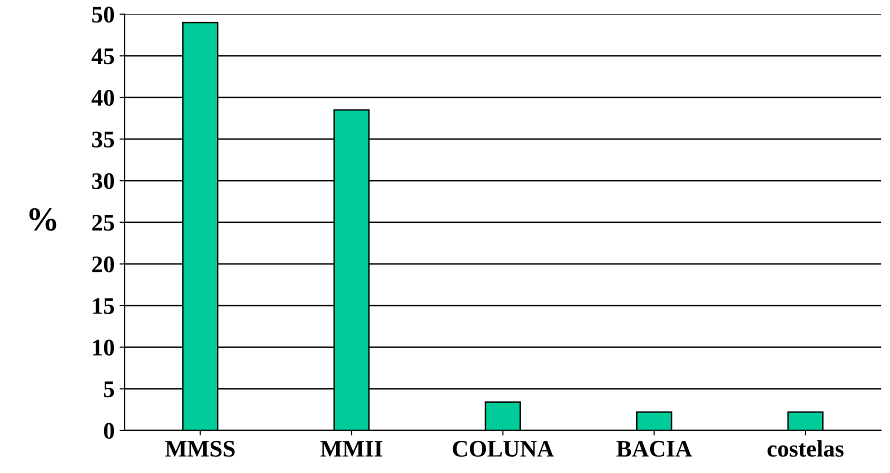 Image resolution: width=890 pixels, height=473 pixels. Describe the element at coordinates (109, 430) in the screenshot. I see `y-tick-label: 0` at that location.